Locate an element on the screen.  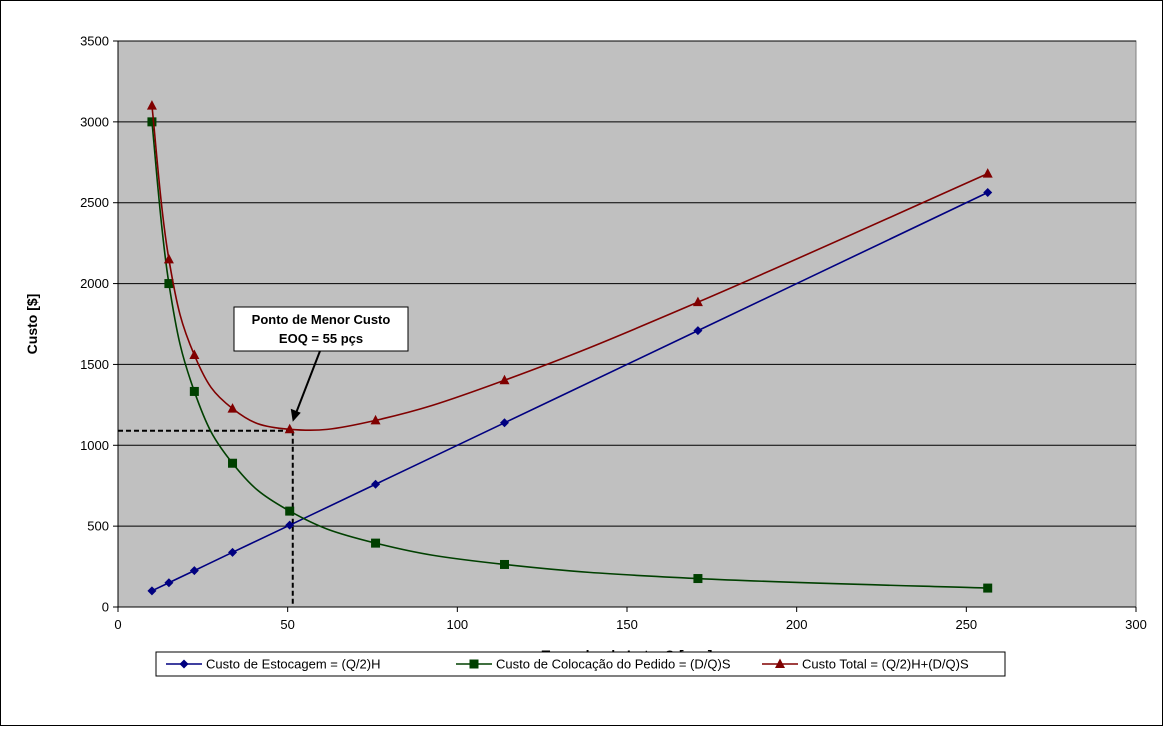
annotation-title: Ponto de Menor Custo is located at coordinates (321, 319).